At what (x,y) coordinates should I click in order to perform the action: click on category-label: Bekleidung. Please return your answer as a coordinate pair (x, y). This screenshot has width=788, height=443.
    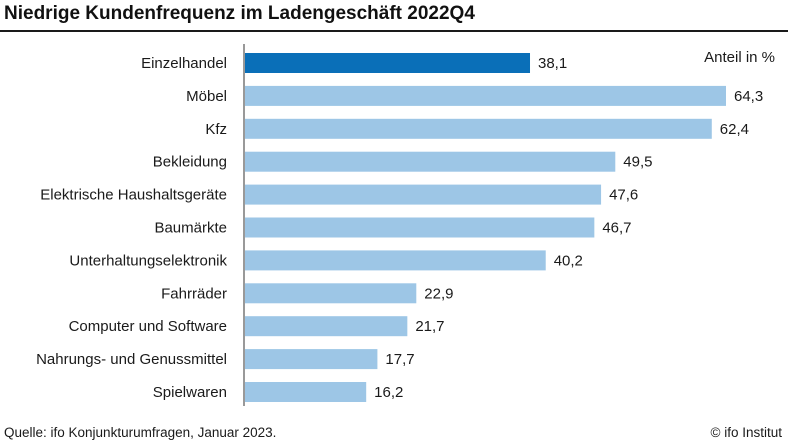
    Looking at the image, I should click on (190, 162).